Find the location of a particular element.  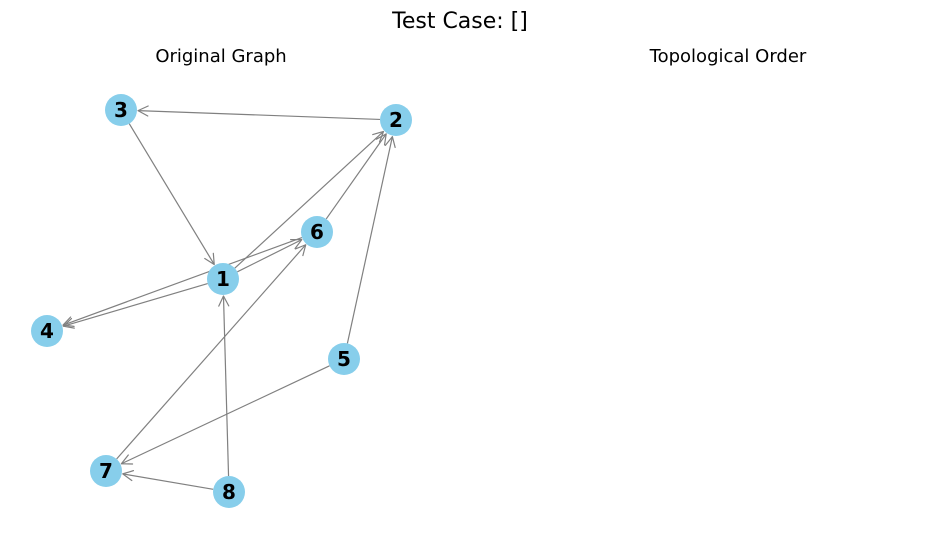

node-label: 5 is located at coordinates (344, 359).